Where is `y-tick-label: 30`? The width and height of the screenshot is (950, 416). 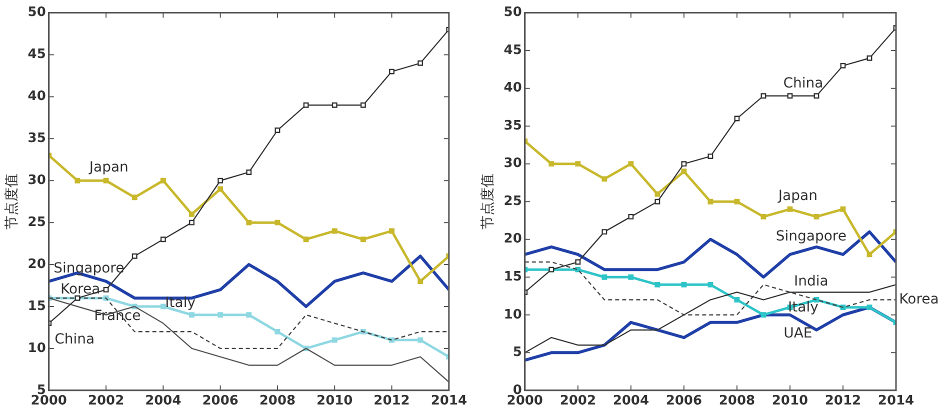
y-tick-label: 30 is located at coordinates (513, 164).